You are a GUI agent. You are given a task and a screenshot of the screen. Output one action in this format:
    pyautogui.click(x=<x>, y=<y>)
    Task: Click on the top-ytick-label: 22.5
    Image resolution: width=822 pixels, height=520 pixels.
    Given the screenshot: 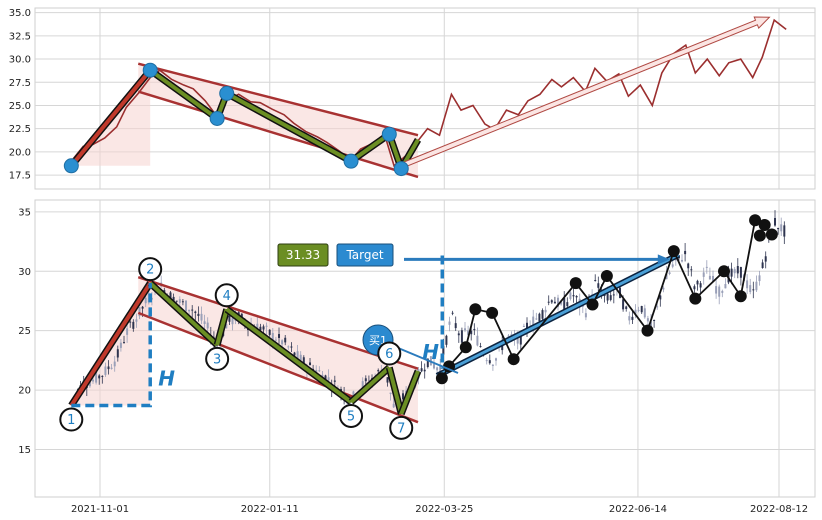 What is the action you would take?
    pyautogui.click(x=20, y=129)
    